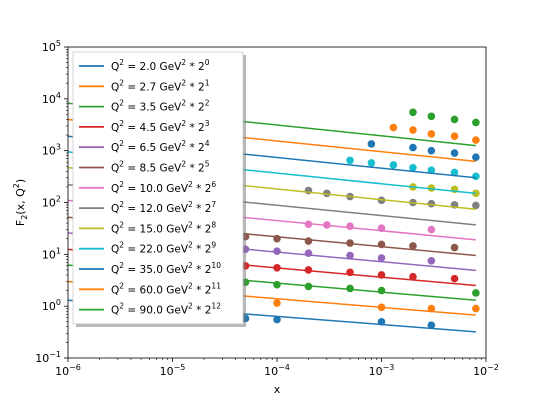 The image size is (540, 404). What do you see at coordinates (382, 370) in the screenshot?
I see `x-tick-label-3: 10⁻³` at bounding box center [382, 370].